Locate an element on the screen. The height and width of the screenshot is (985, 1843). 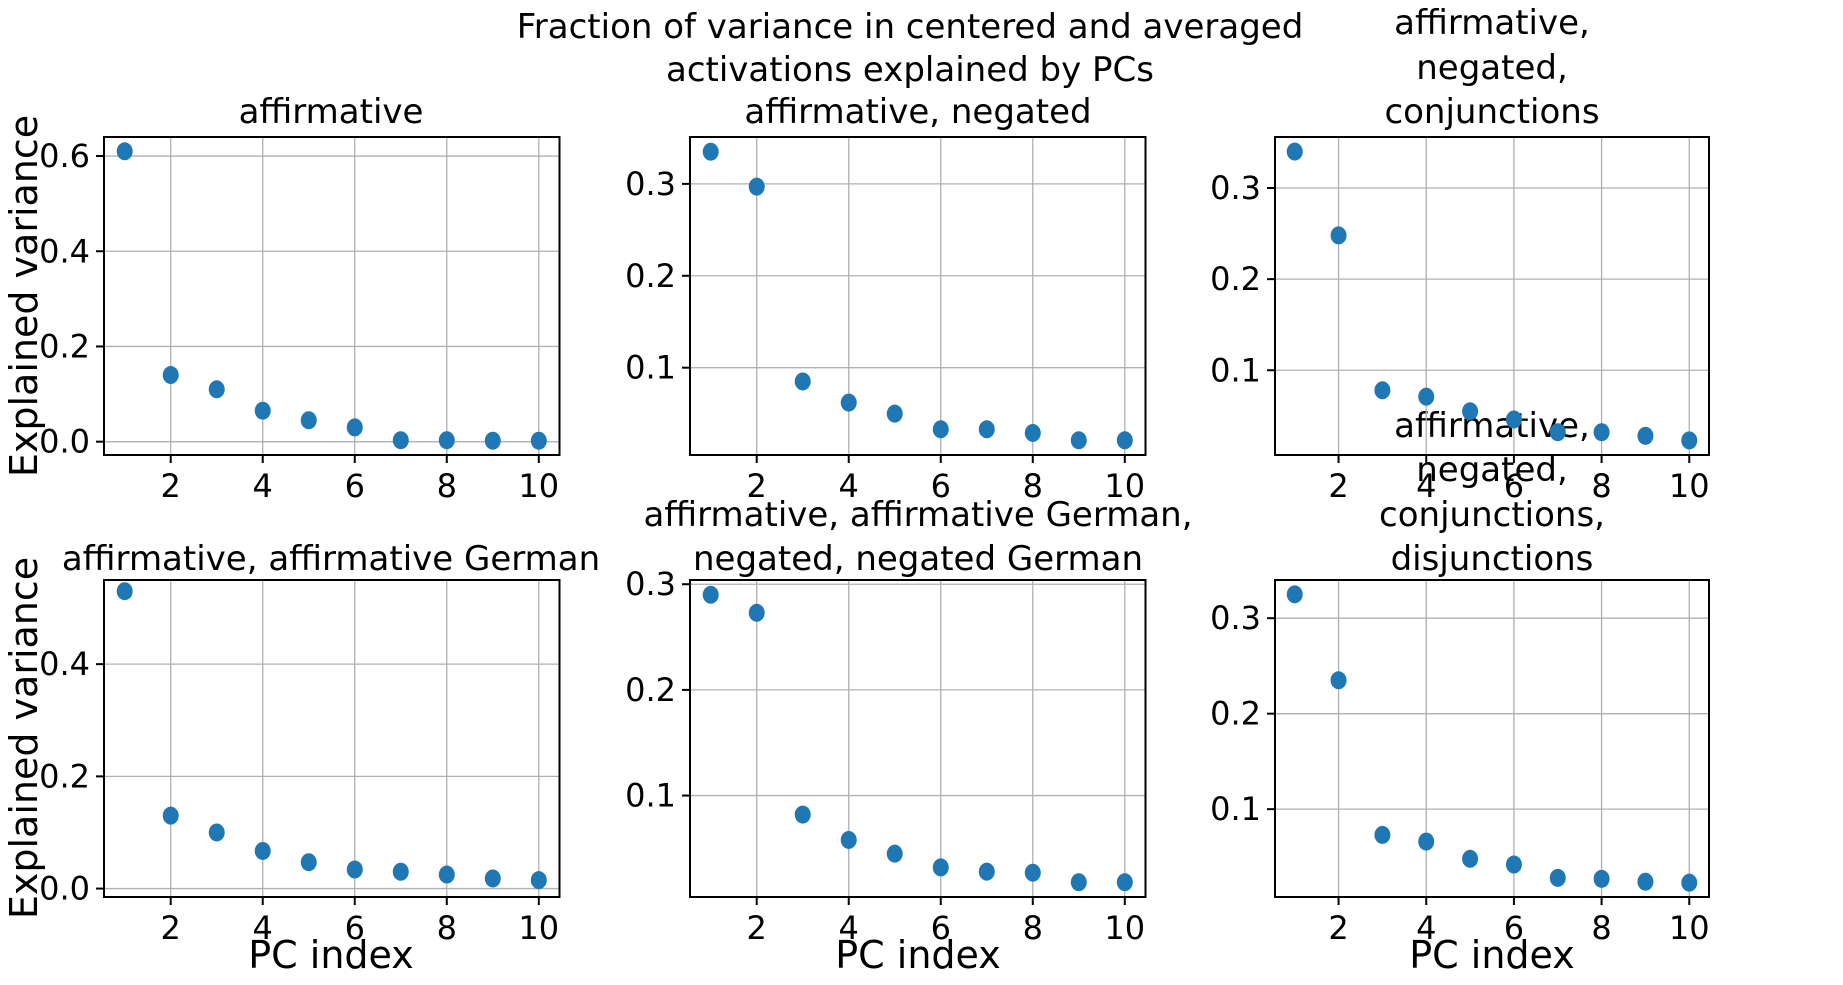
y-tick-label: 0.6 is located at coordinates (64, 156).